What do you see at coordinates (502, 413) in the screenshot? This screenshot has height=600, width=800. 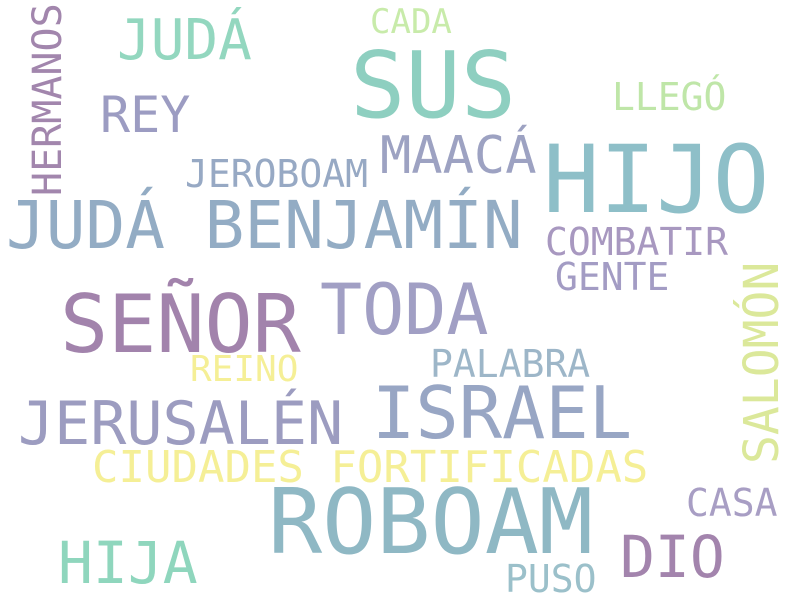 I see `word-israel: ISRAEL` at bounding box center [502, 413].